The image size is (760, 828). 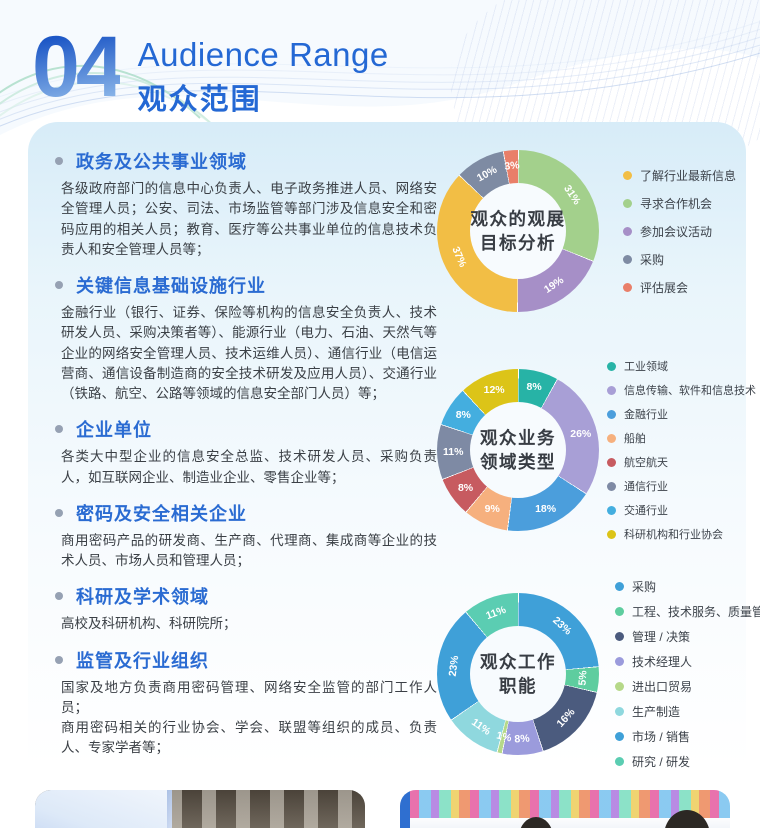 What do you see at coordinates (681, 414) in the screenshot?
I see `legend-item: 金融行业` at bounding box center [681, 414].